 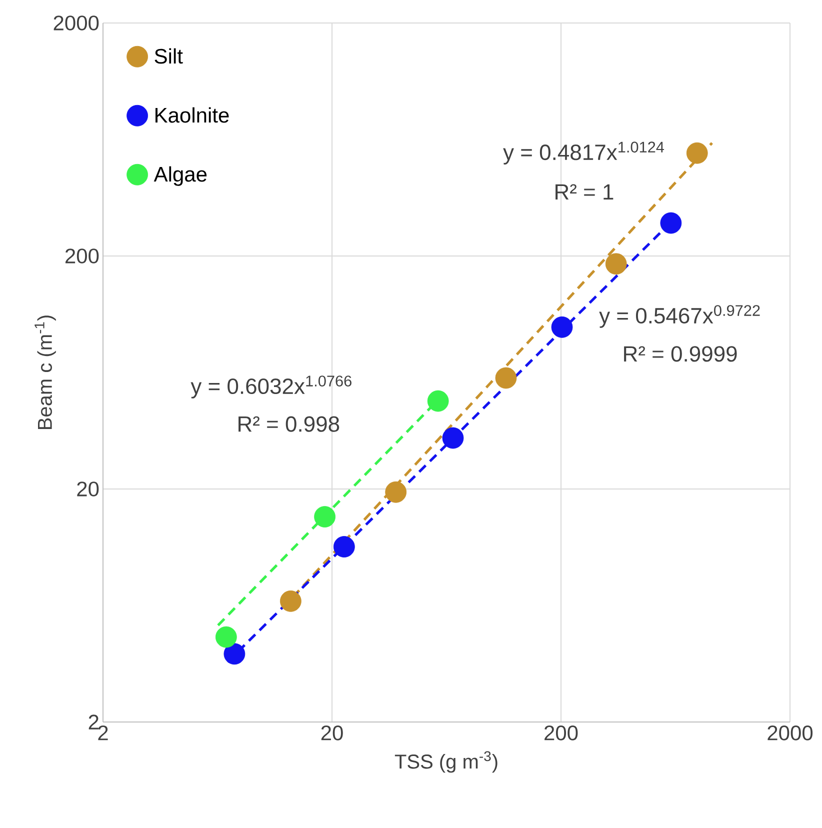 I want to click on y-tick-label: 2000, so click(x=76, y=23).